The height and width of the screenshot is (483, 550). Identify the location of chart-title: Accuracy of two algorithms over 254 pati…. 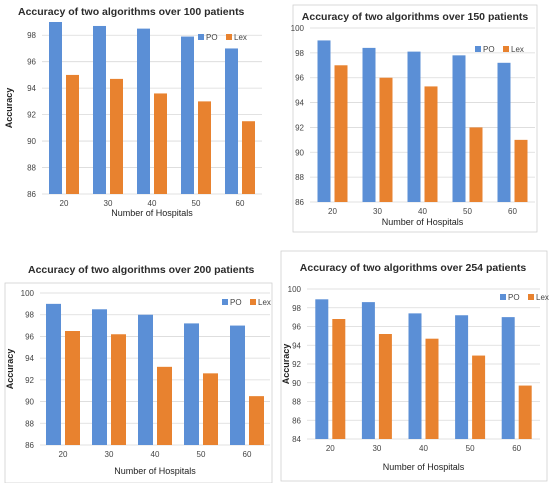
(413, 268).